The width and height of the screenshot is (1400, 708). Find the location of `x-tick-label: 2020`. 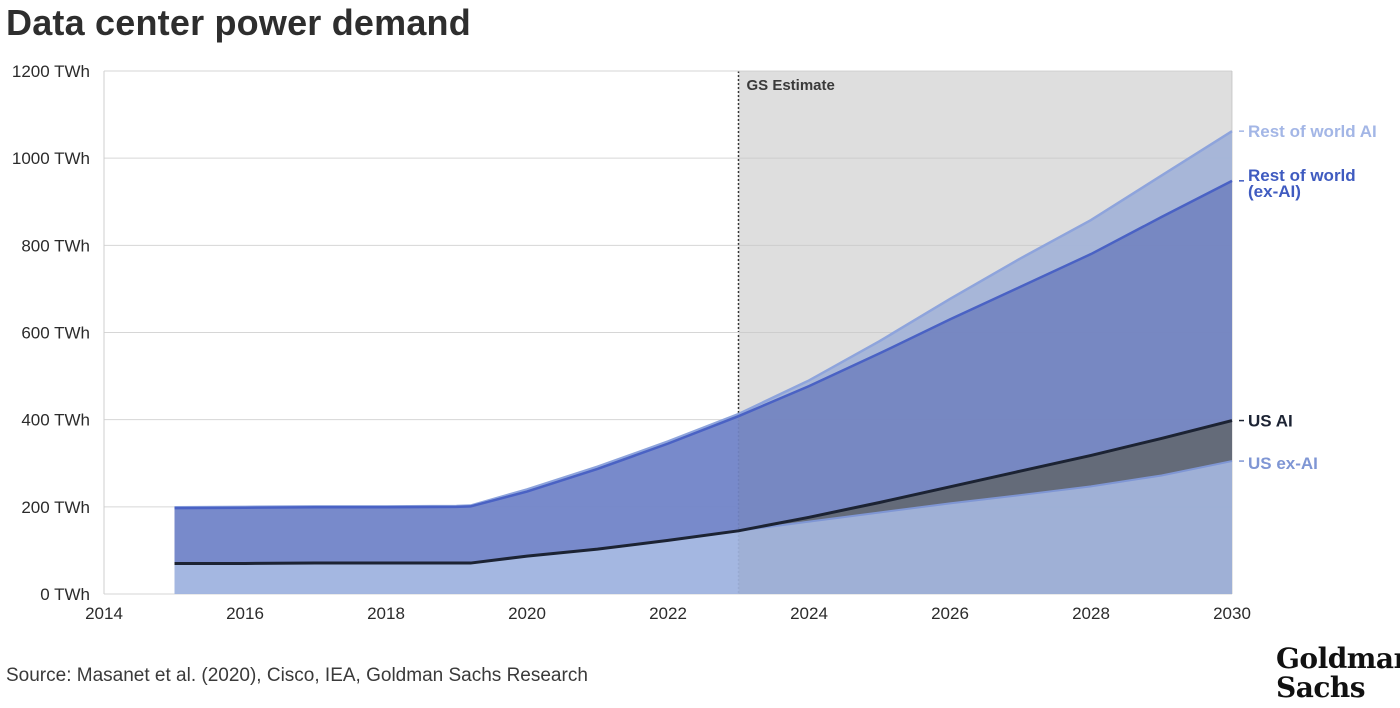

x-tick-label: 2020 is located at coordinates (527, 613).